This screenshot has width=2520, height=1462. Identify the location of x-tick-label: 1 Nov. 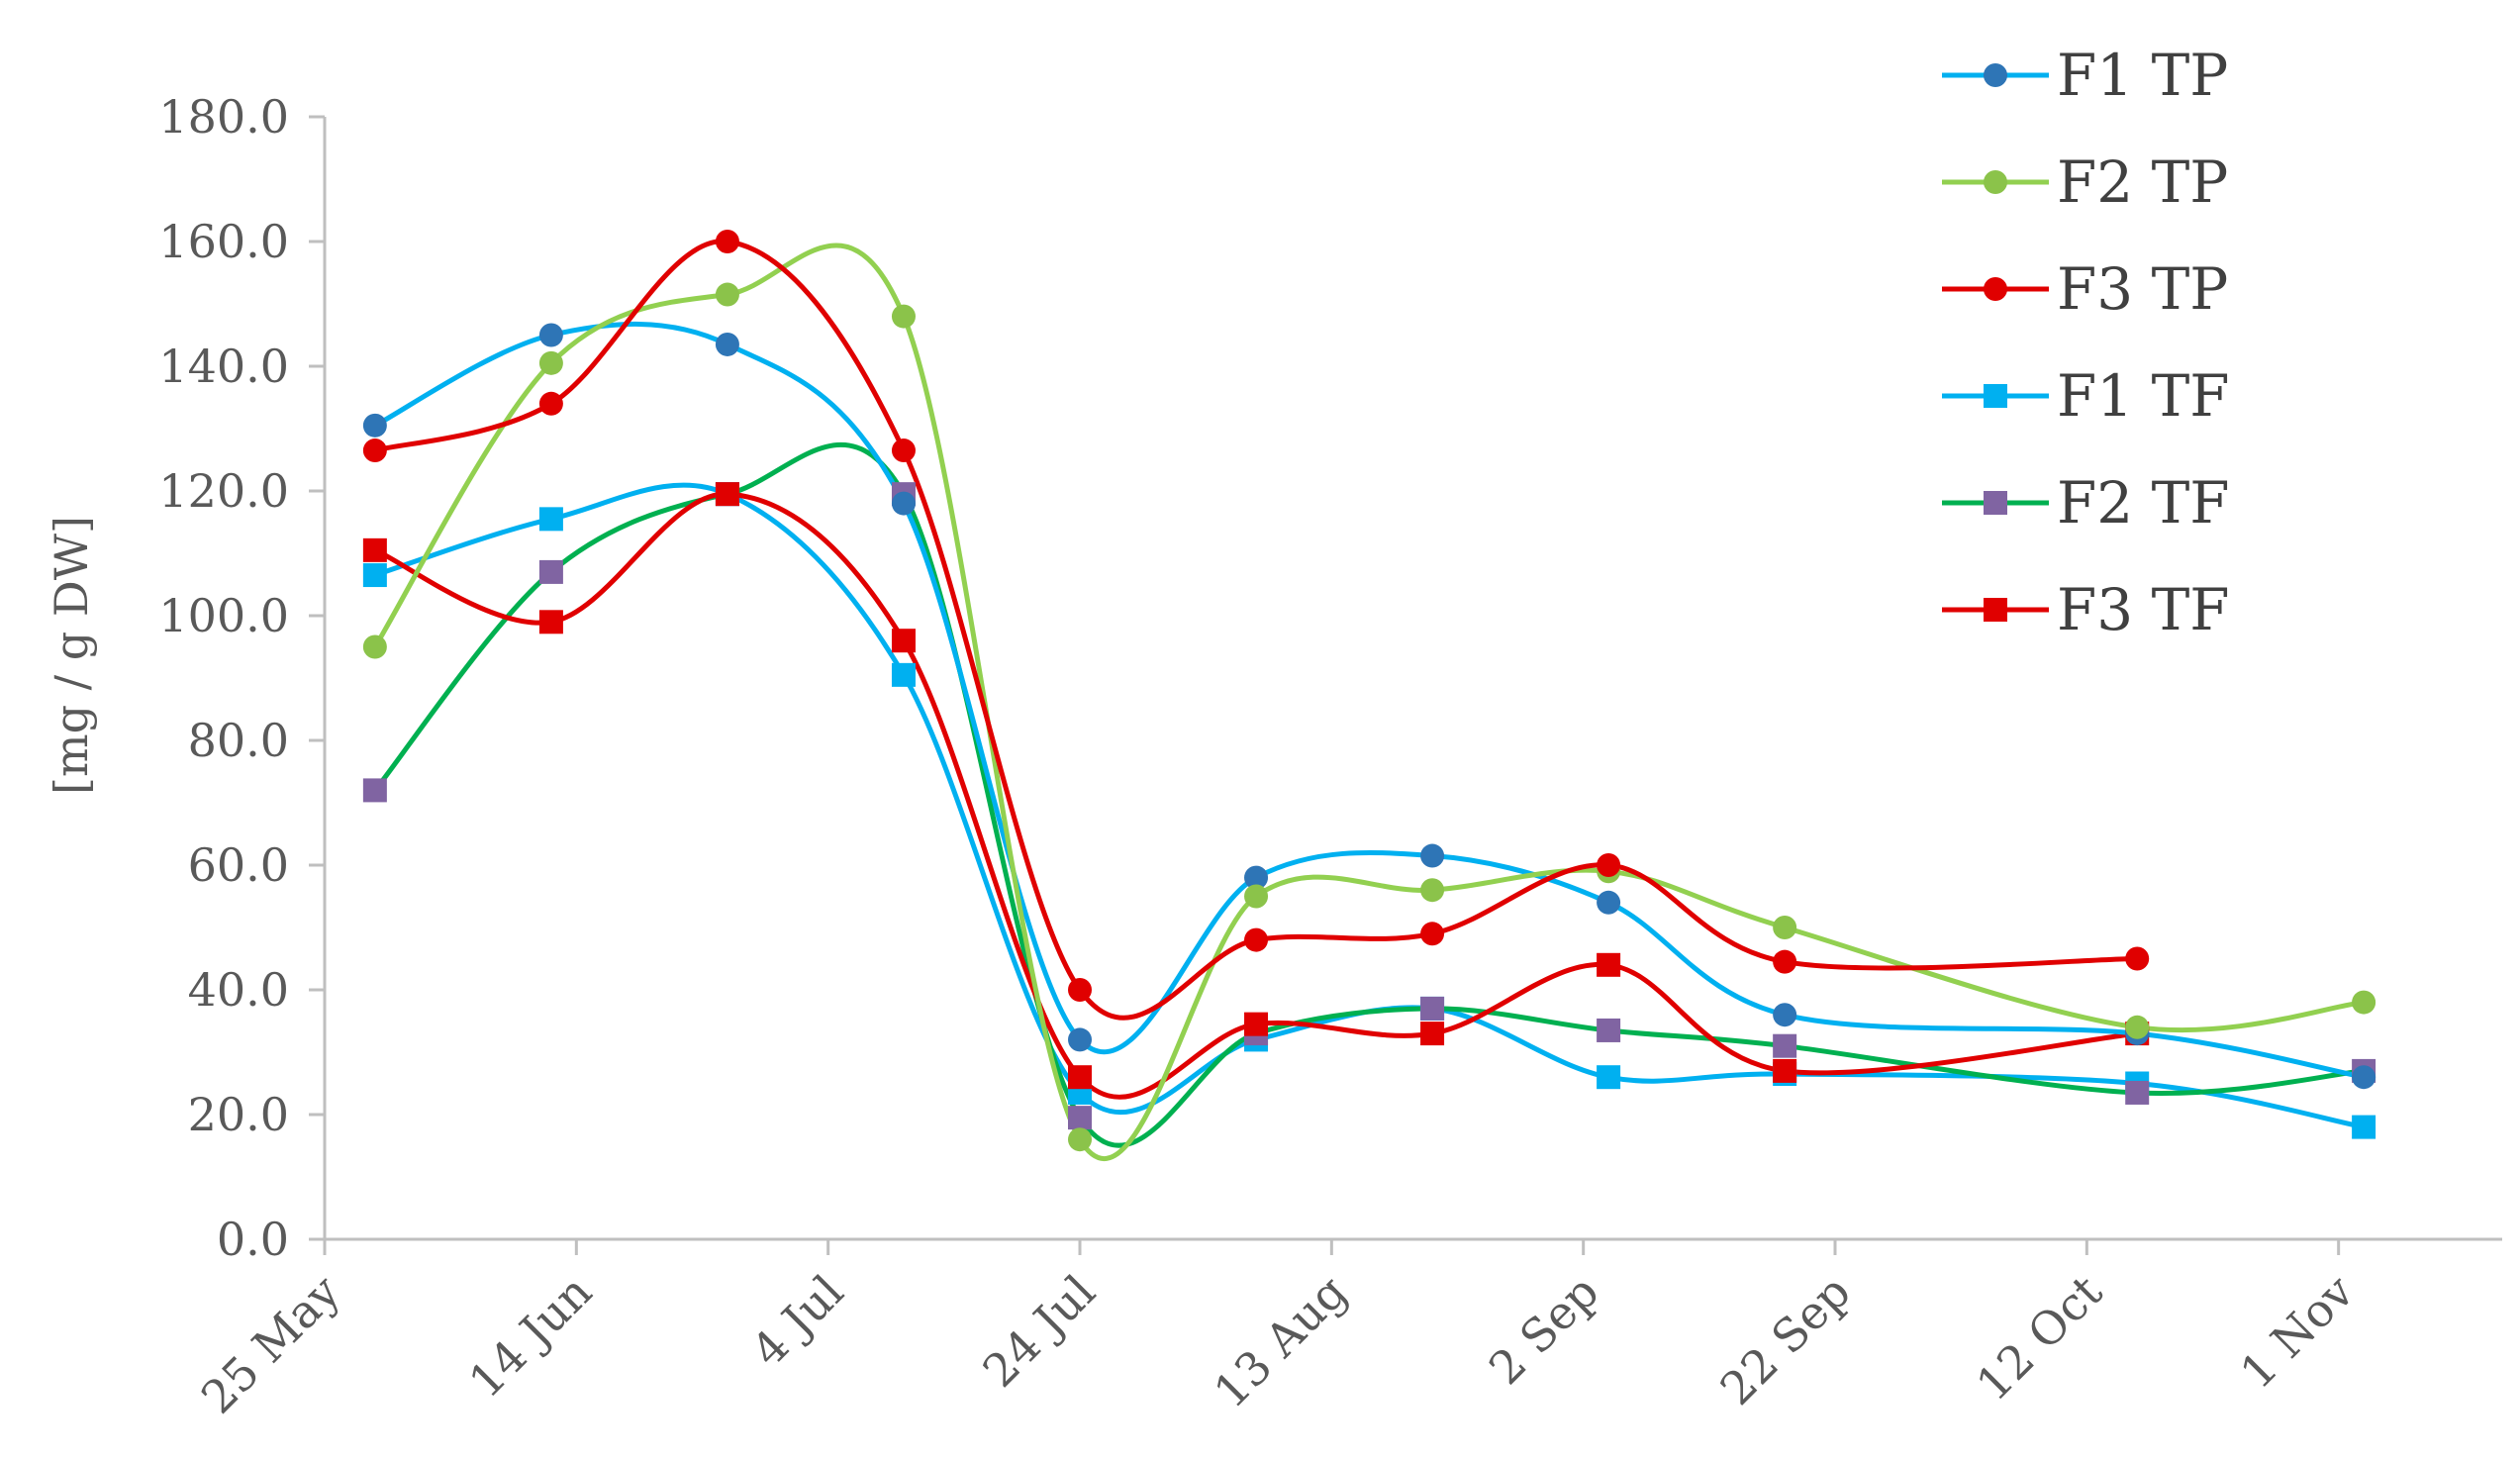
(2297, 1332).